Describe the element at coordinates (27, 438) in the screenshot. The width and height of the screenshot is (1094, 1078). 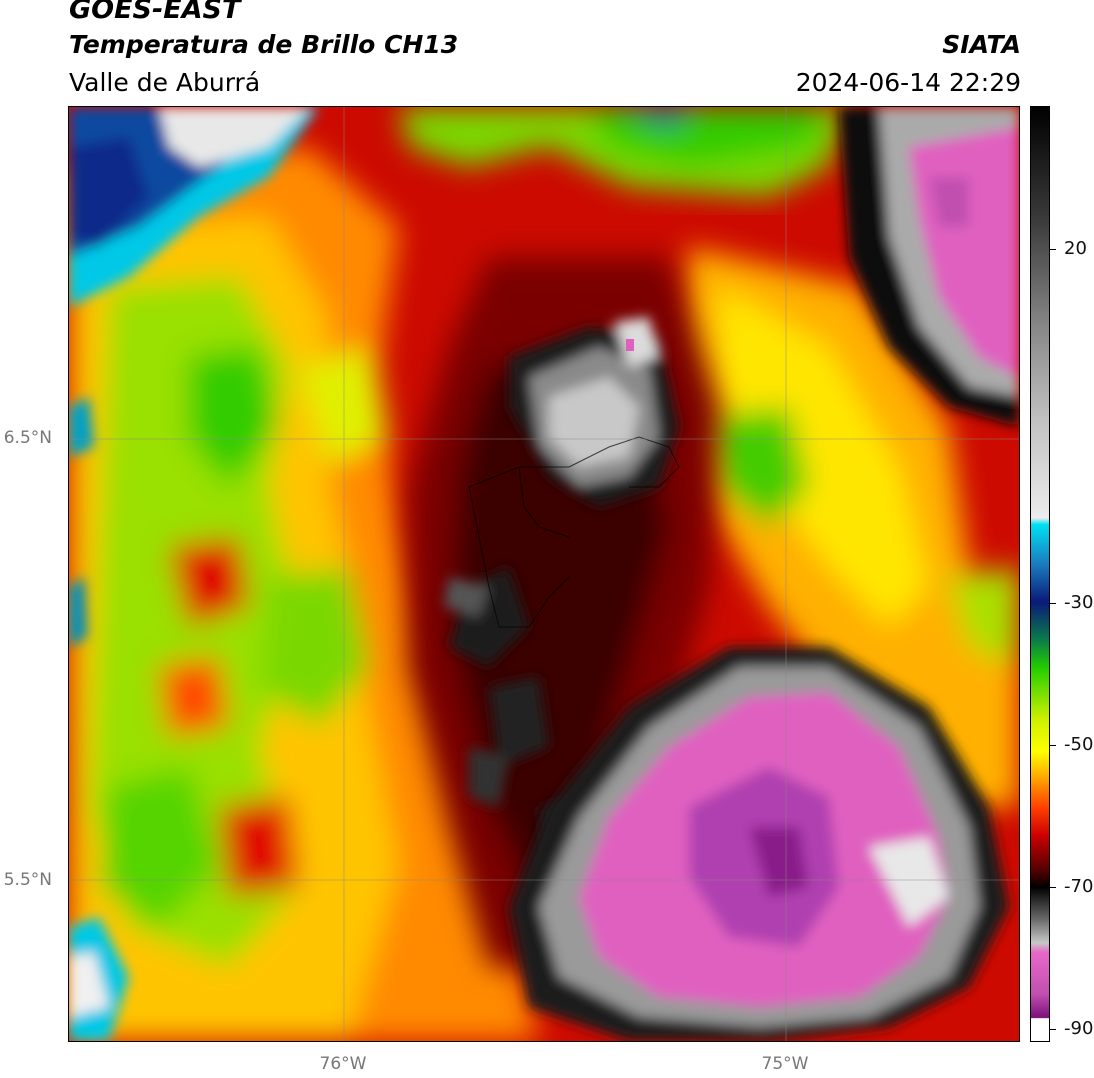
I see `lat-label-6-5: 6.5°N` at that location.